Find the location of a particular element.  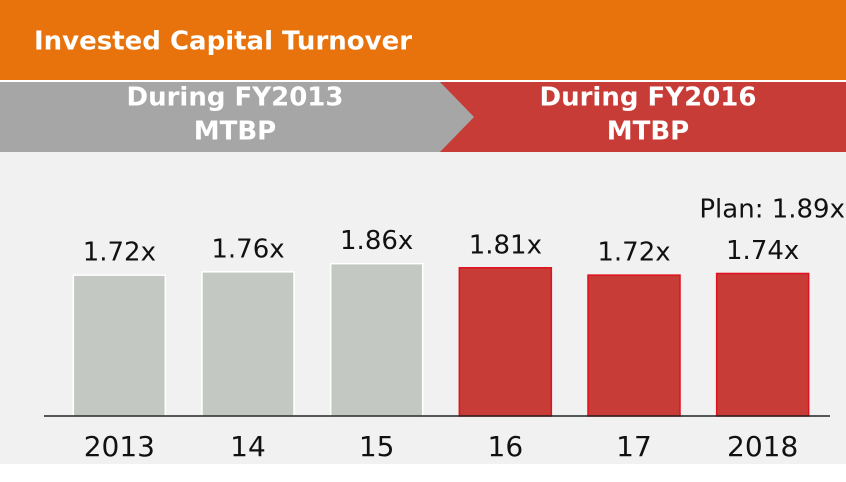

value-label: 1.86x is located at coordinates (376, 241).